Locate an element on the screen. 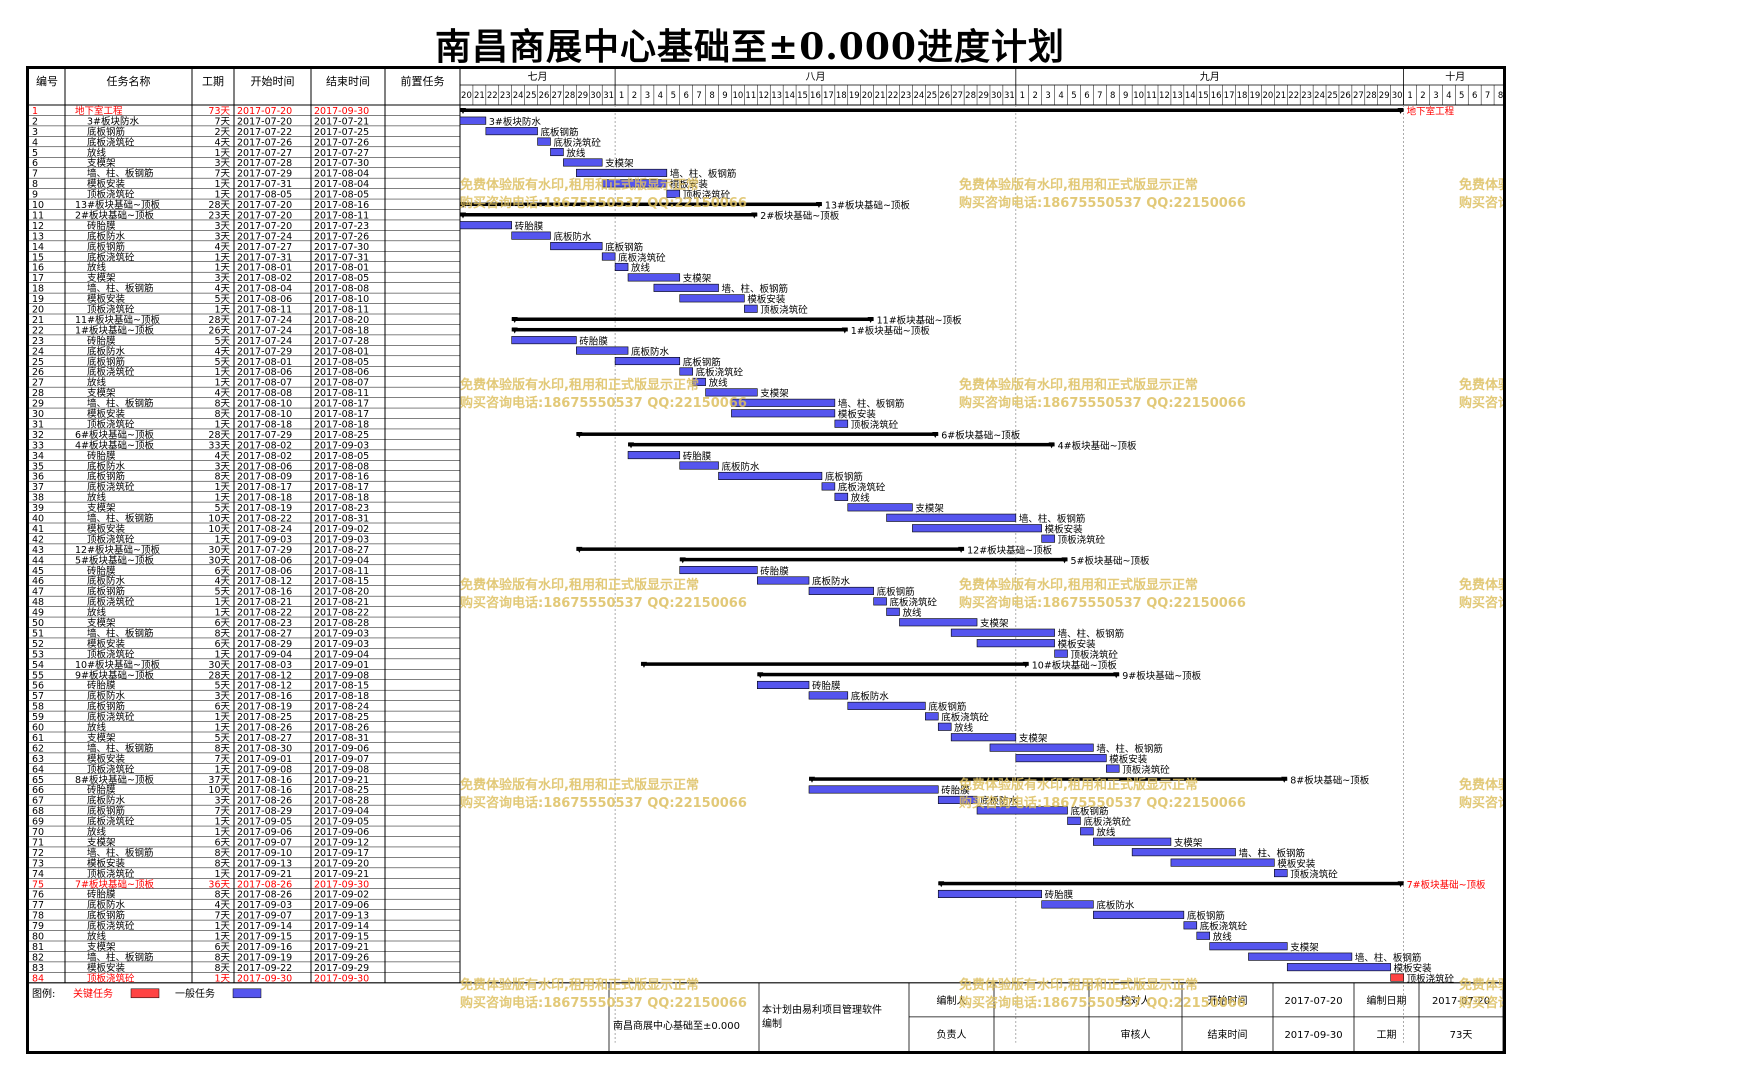 The image size is (1743, 1079). day-label: 3 is located at coordinates (647, 96).